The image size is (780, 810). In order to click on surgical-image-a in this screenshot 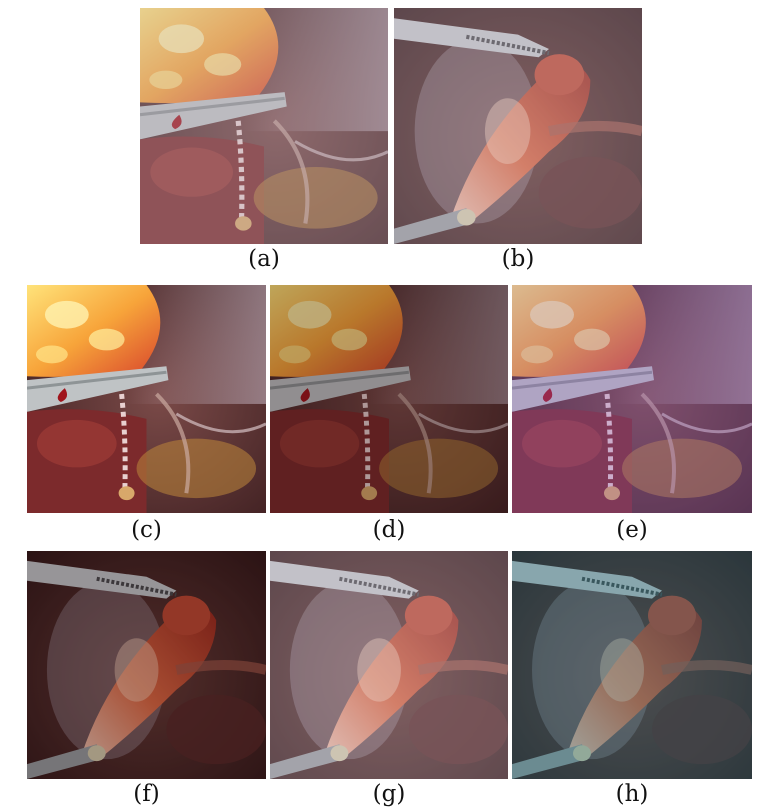, I will do `click(264, 126)`.